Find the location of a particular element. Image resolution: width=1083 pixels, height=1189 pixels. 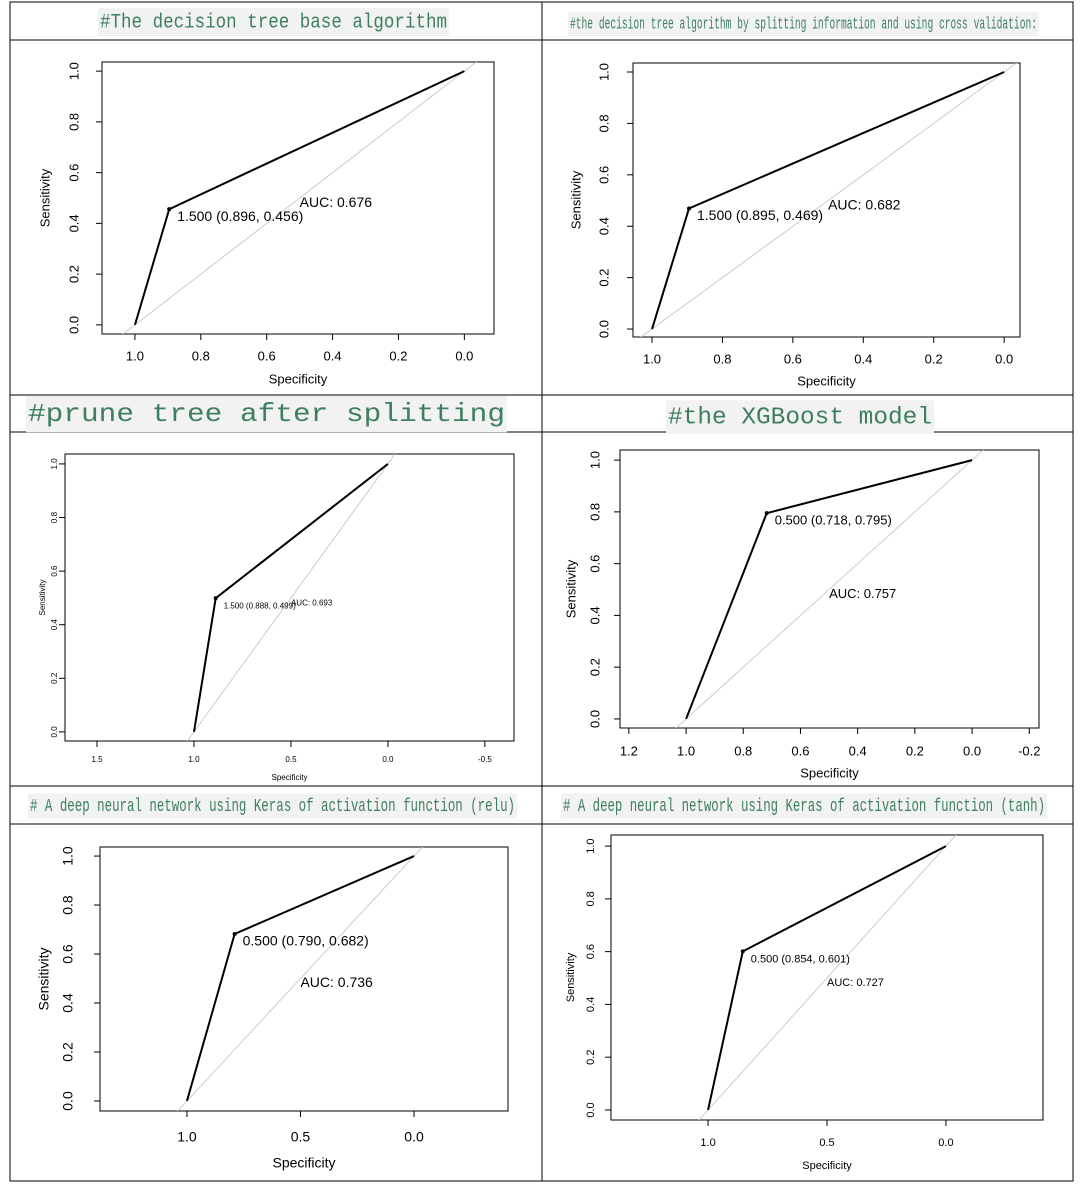

x-tick-label: 1.5 is located at coordinates (97, 759).